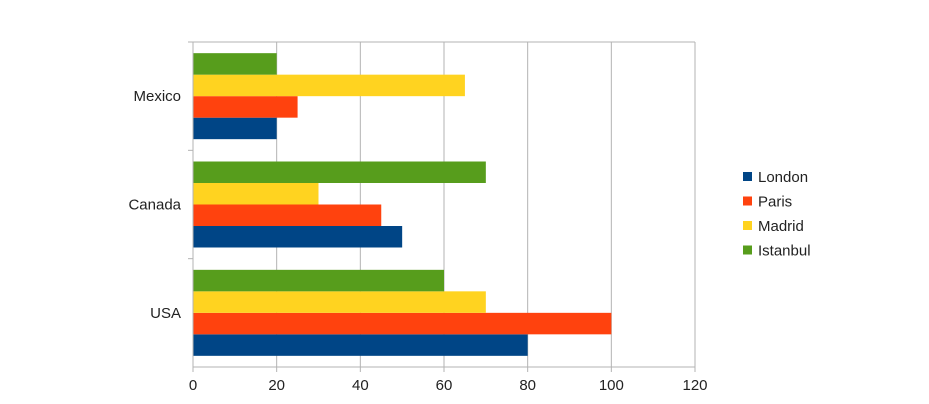 This screenshot has height=404, width=929. What do you see at coordinates (781, 226) in the screenshot?
I see `legend-label-madrid: Madrid` at bounding box center [781, 226].